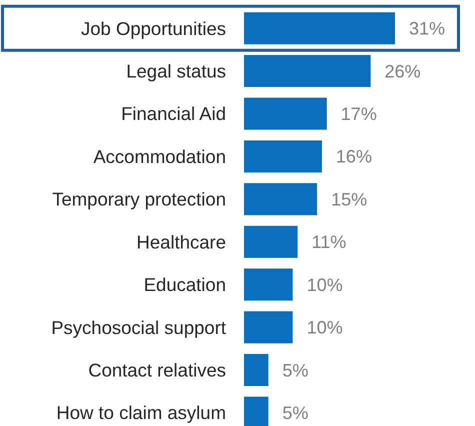 This screenshot has width=475, height=426. What do you see at coordinates (349, 199) in the screenshot?
I see `data-label: 15%` at bounding box center [349, 199].